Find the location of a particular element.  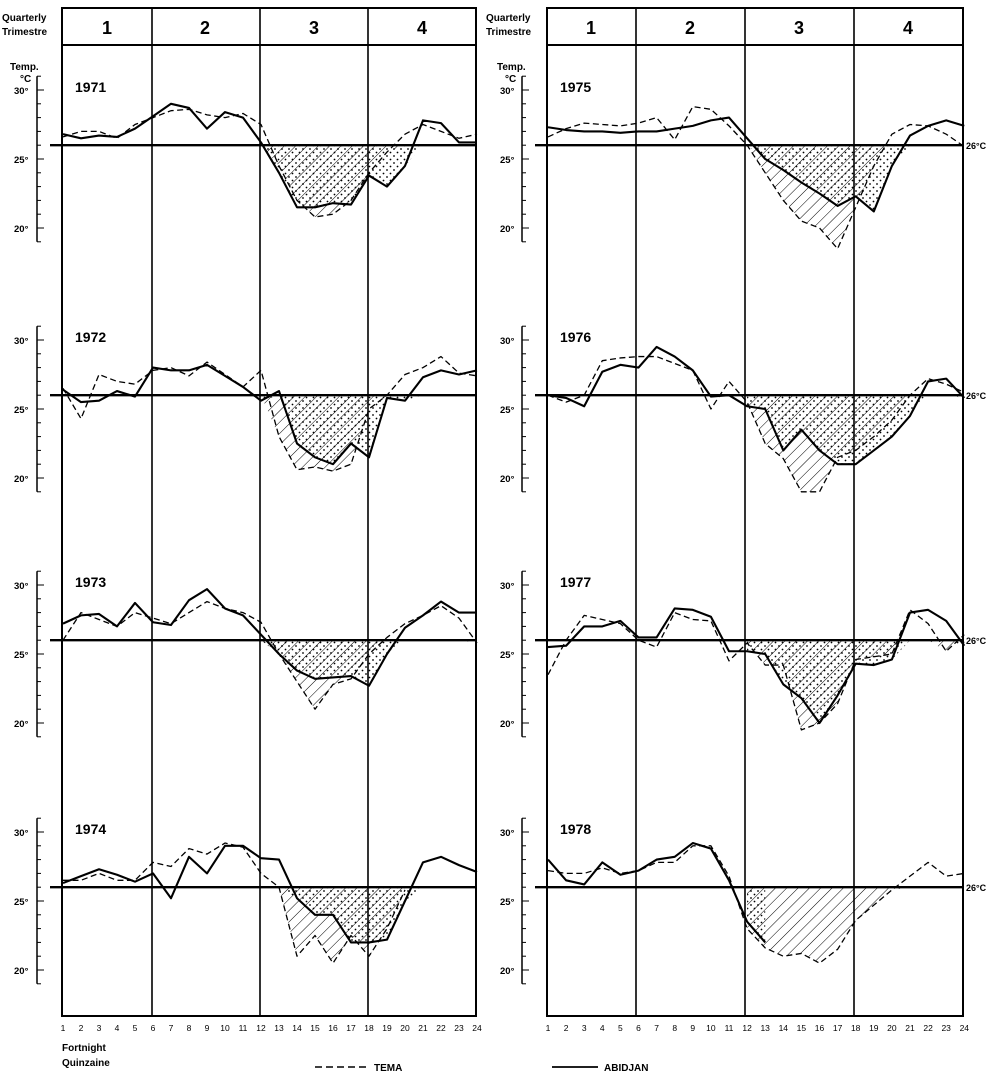

left-fortnight-tick-label: 15 is located at coordinates (315, 1028).